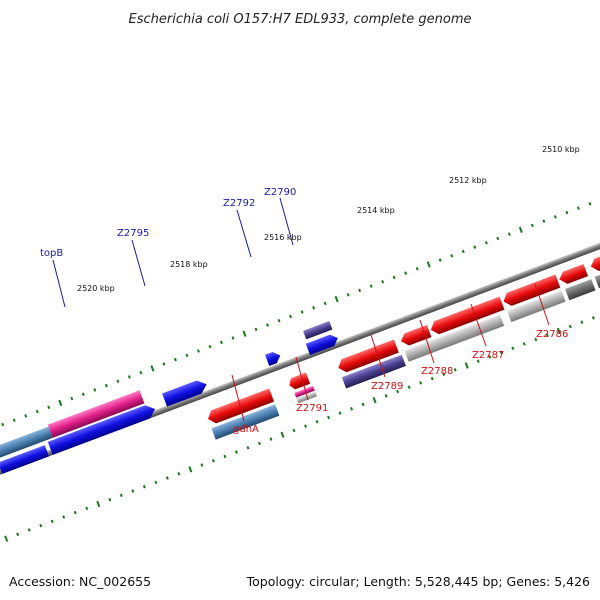  What do you see at coordinates (415, 336) in the screenshot?
I see `gene-arrow-Z2788` at bounding box center [415, 336].